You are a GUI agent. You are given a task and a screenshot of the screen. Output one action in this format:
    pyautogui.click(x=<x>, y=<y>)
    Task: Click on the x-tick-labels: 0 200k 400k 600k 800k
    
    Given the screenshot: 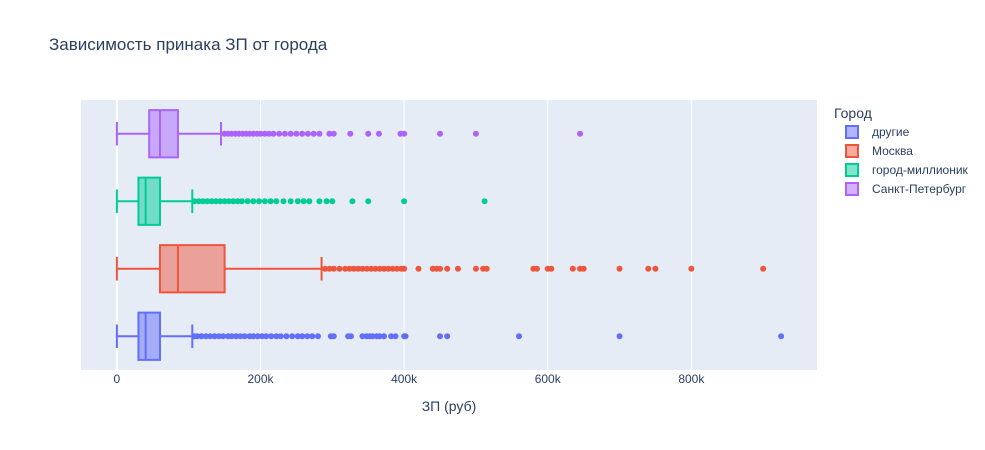 What is the action you would take?
    pyautogui.click(x=410, y=379)
    